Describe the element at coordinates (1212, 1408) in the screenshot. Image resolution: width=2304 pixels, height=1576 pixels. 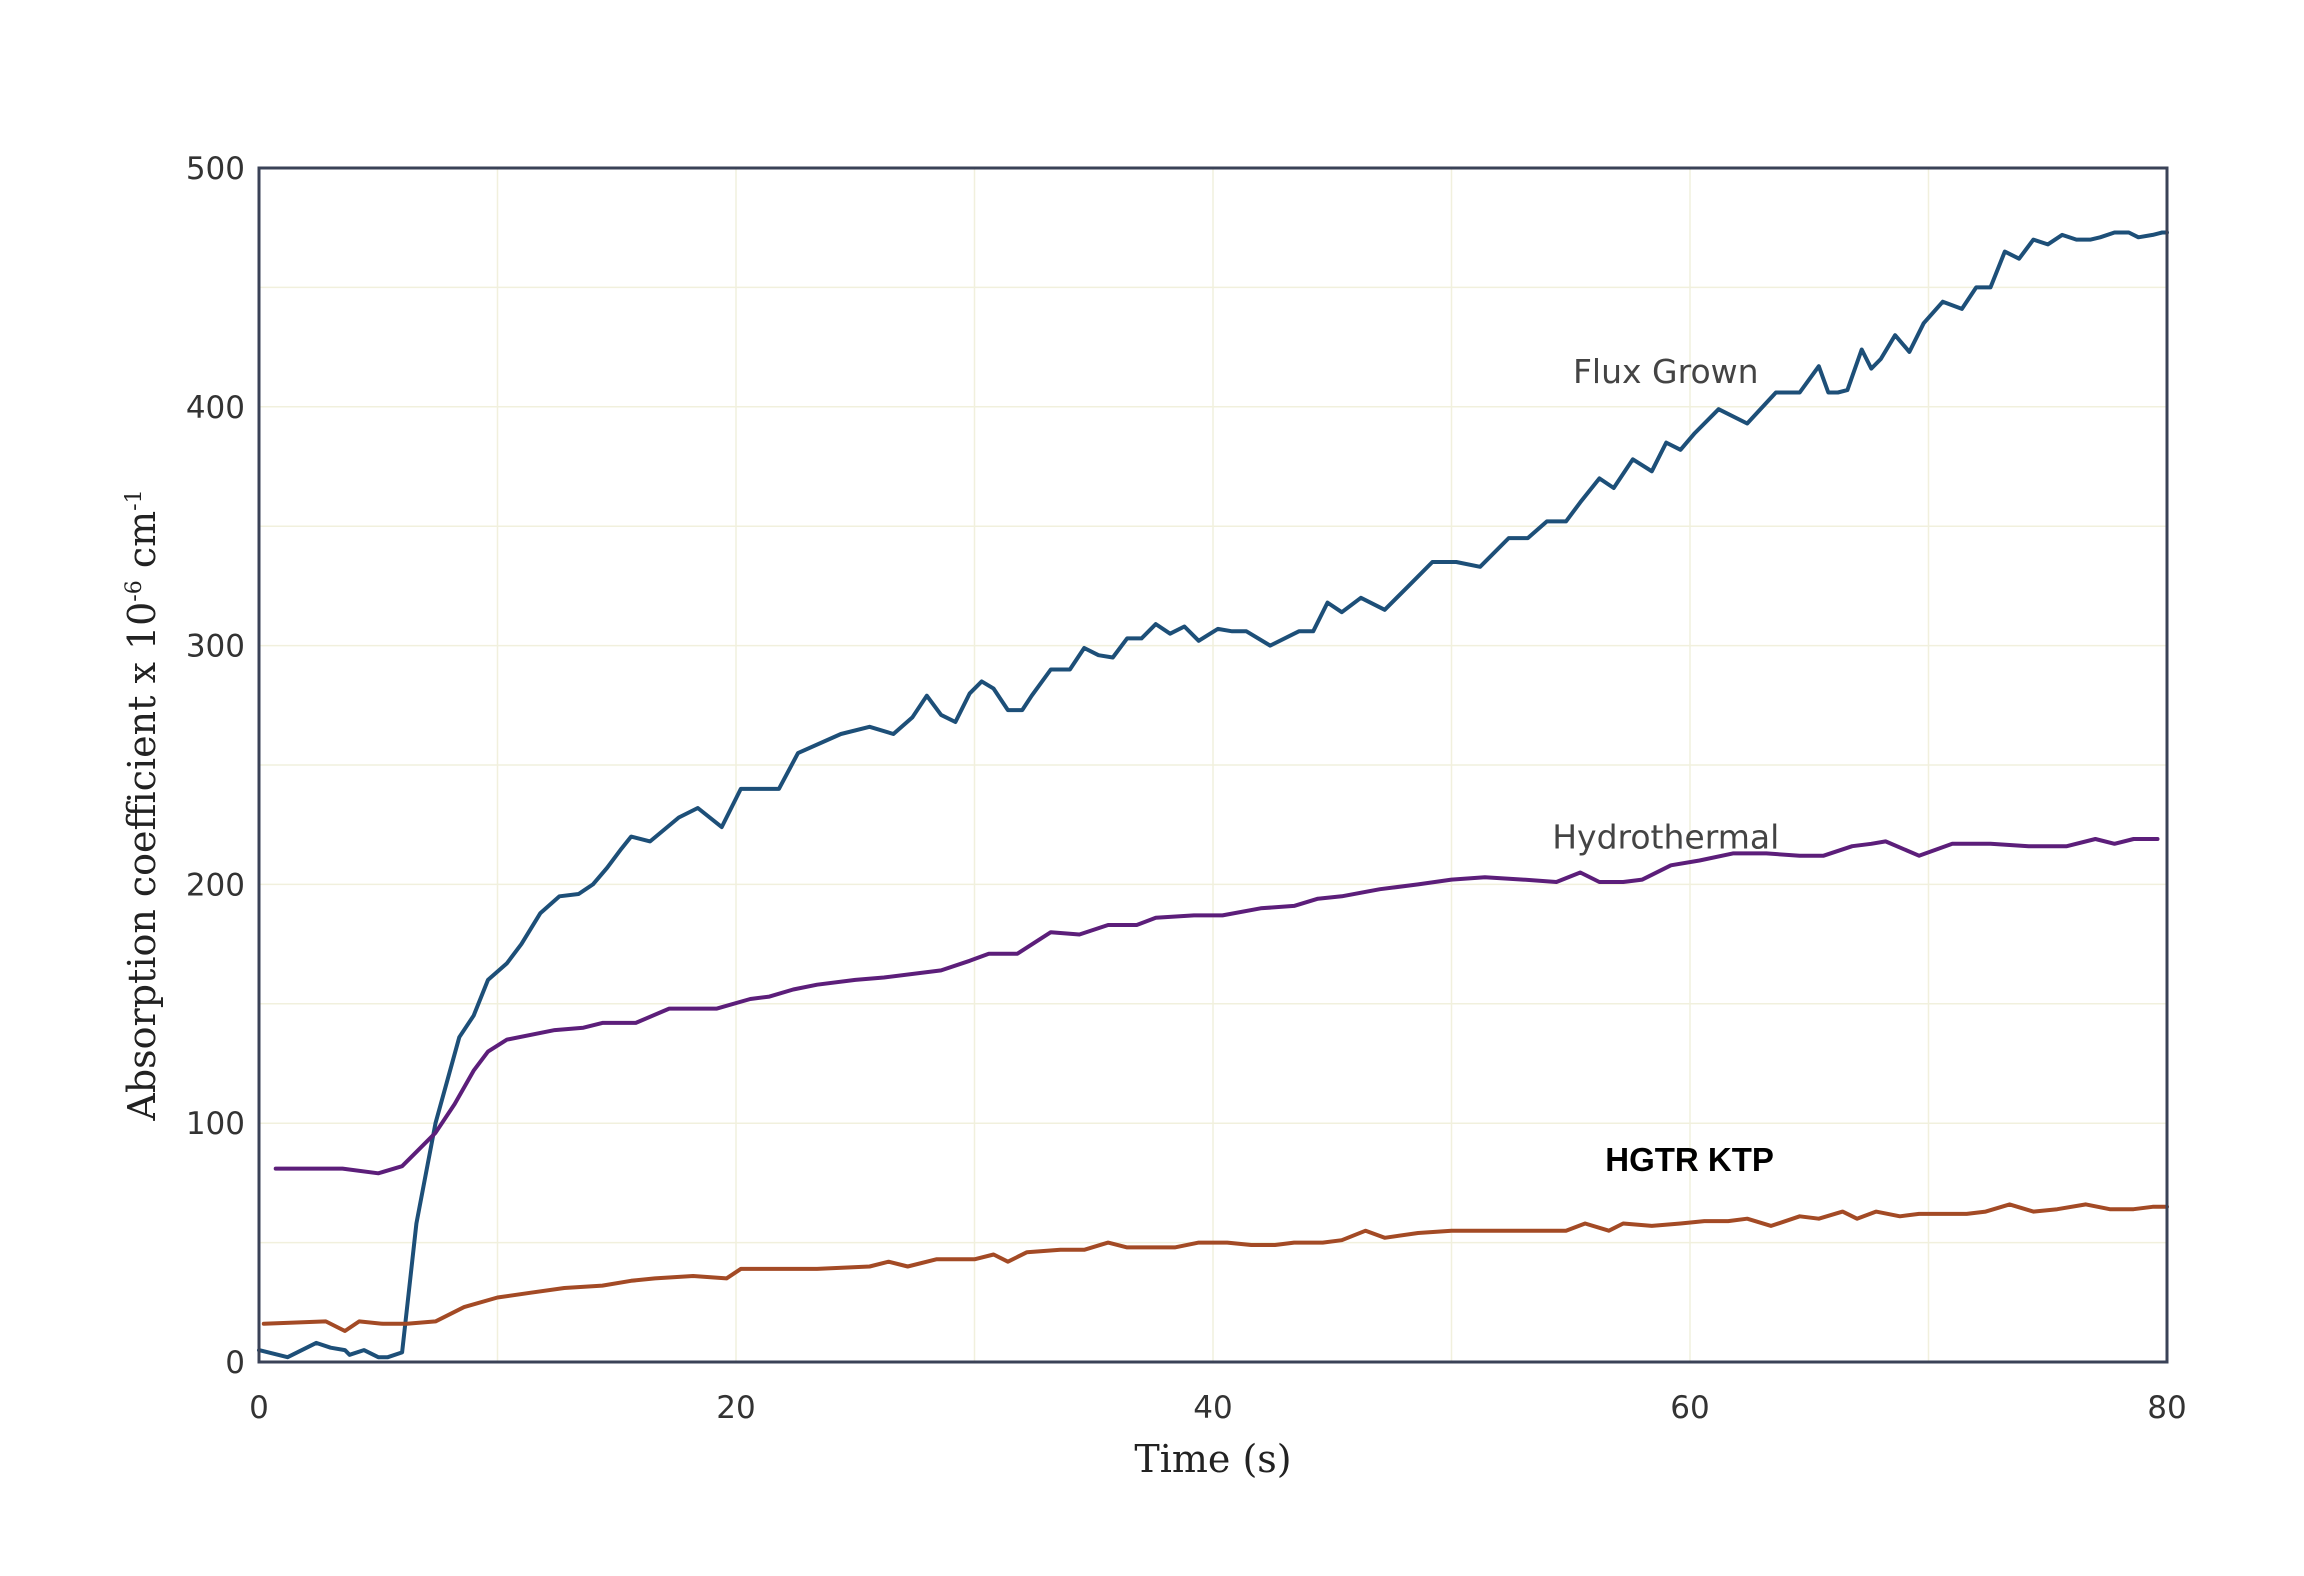
I see `x-tick-label: 40` at that location.